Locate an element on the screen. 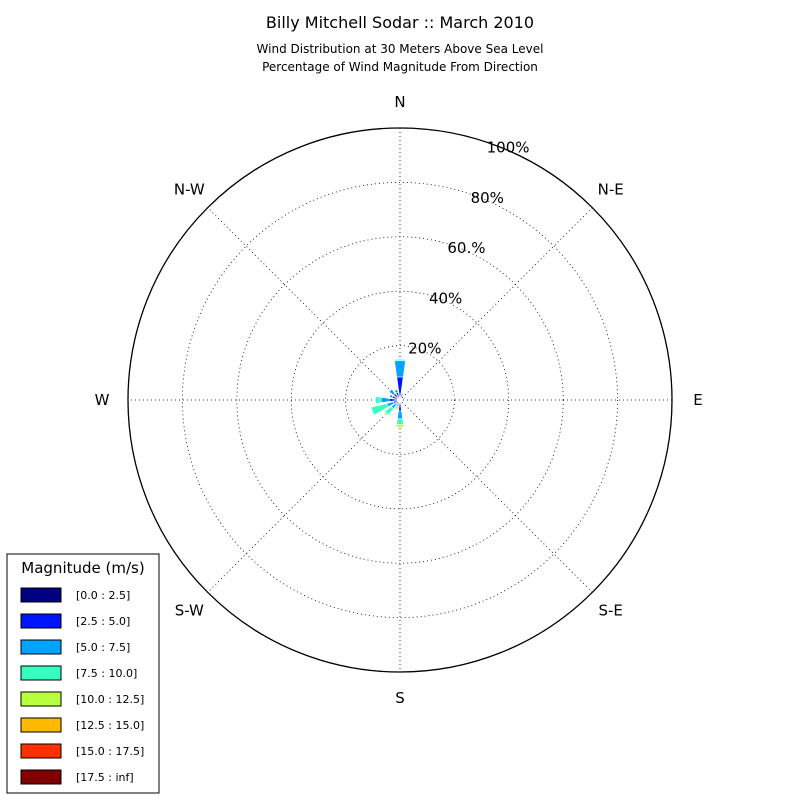 This screenshot has width=800, height=800. direction-label: S-E is located at coordinates (611, 611).